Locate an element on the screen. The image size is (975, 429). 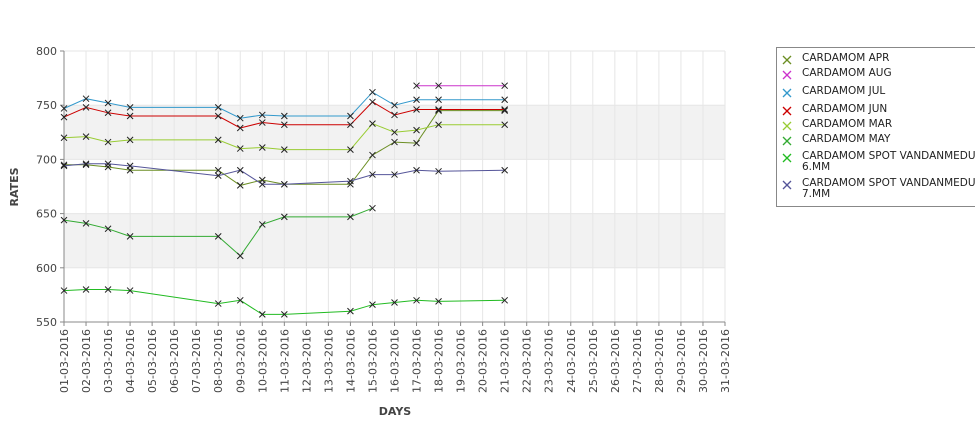
x-tick-label: 07-03-2016 is located at coordinates (196, 361).